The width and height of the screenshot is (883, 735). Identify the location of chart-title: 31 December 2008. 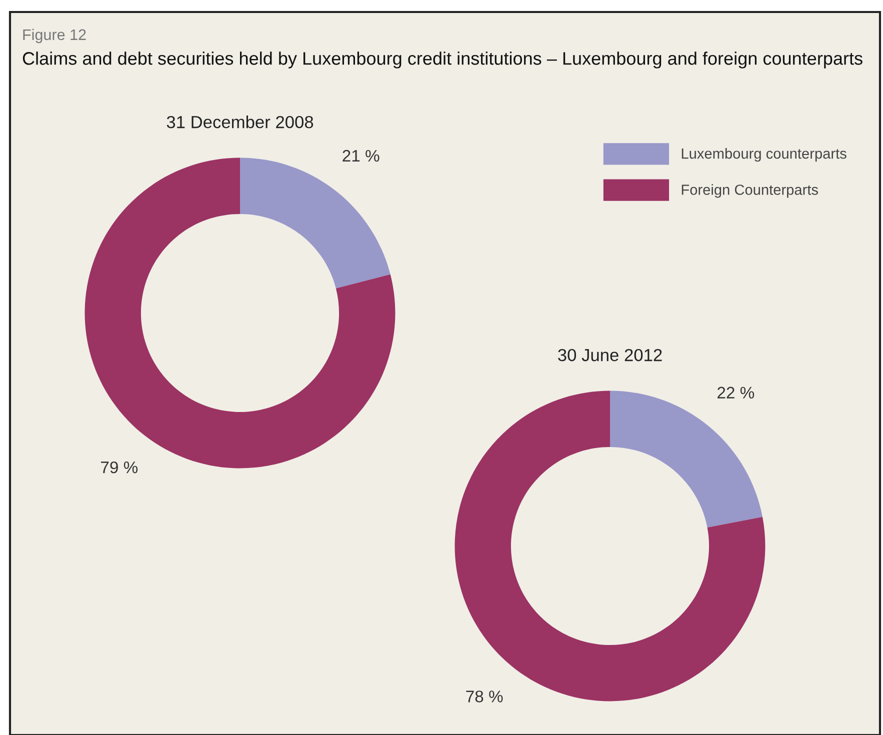
(240, 121).